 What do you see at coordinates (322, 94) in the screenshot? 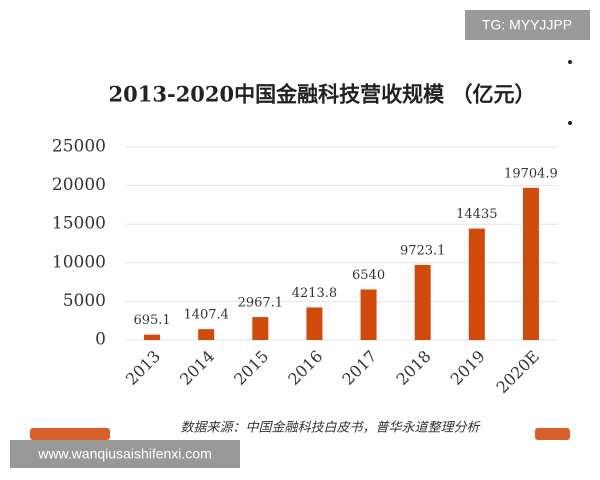
I see `chart-title: 2013-2020中国金融科技营收规模 （亿元）` at bounding box center [322, 94].